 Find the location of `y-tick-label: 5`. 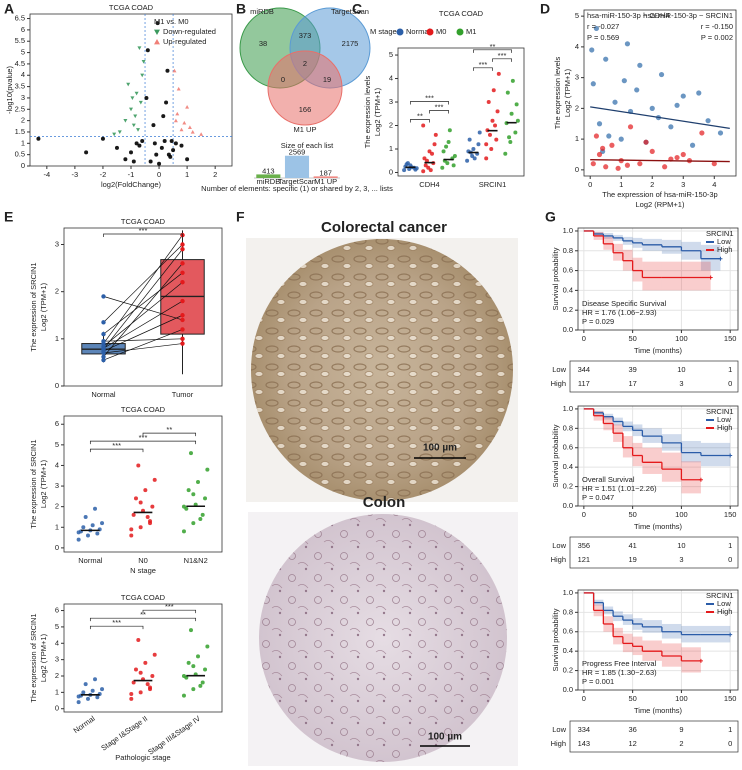

y-tick-label: 5 is located at coordinates (577, 15).